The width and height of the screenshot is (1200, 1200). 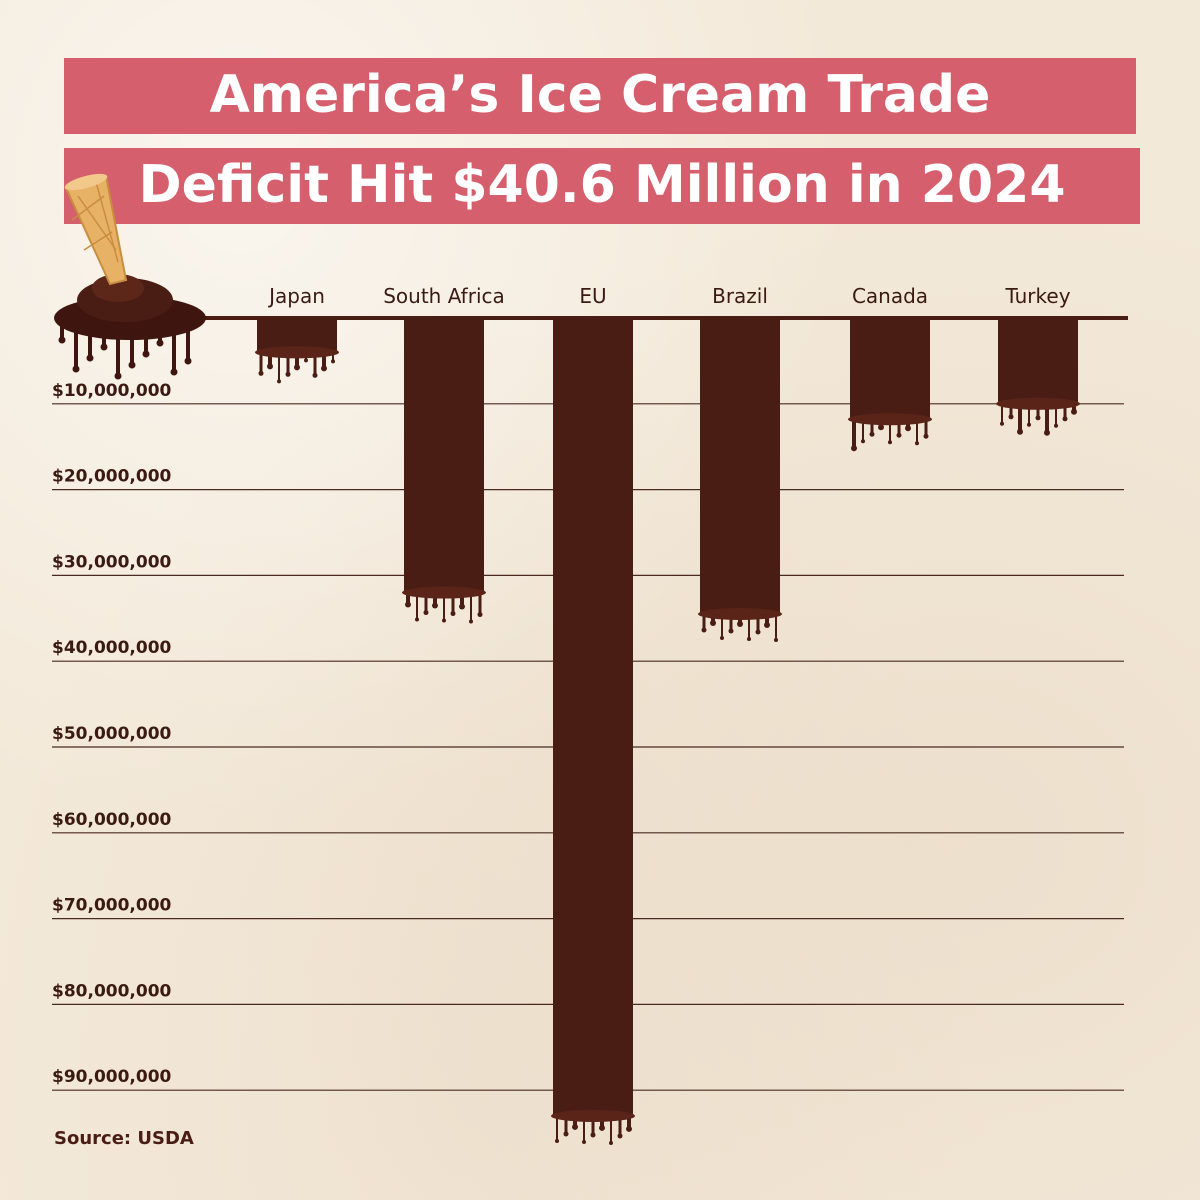 What do you see at coordinates (112, 991) in the screenshot?
I see `y-tick-label: $80,000,000` at bounding box center [112, 991].